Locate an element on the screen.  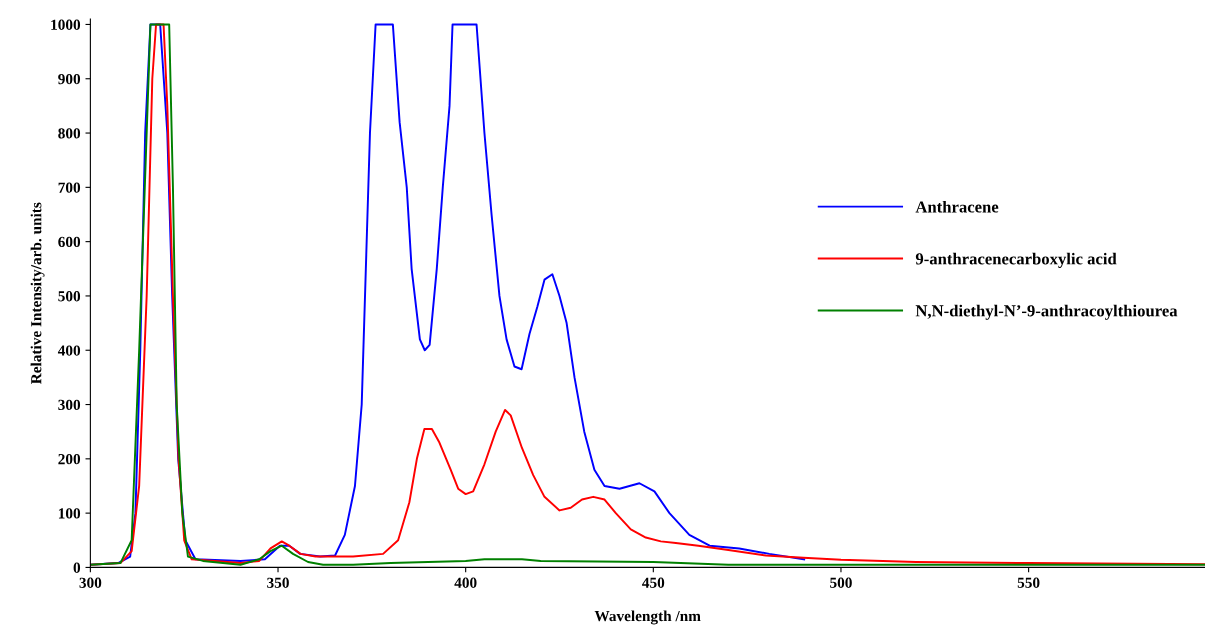
x-axis-title: Wavelength /nm is located at coordinates (647, 617).